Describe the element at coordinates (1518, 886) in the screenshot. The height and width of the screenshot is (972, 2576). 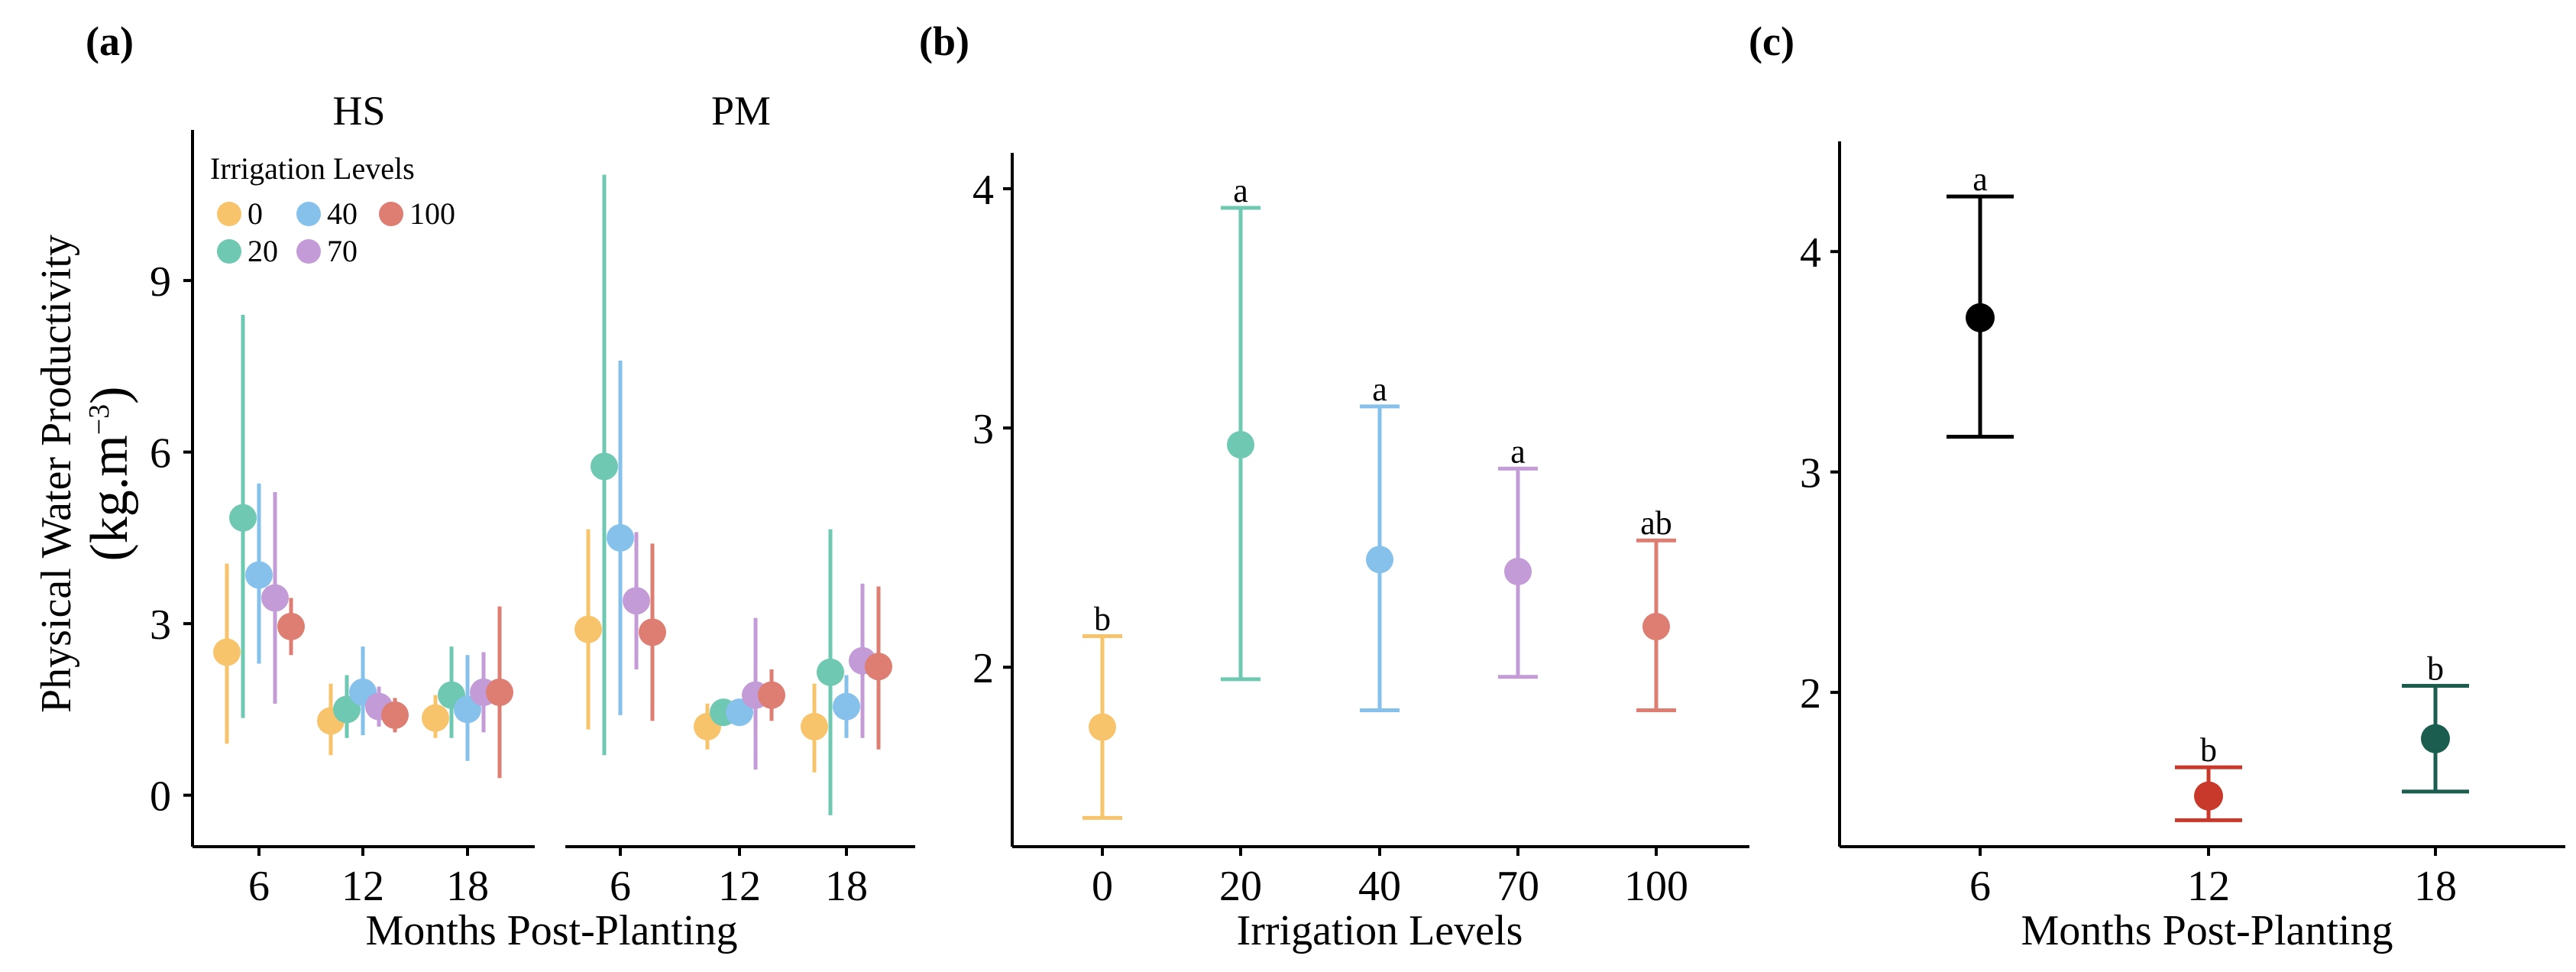
I see `x-tick-label-b: 70` at that location.